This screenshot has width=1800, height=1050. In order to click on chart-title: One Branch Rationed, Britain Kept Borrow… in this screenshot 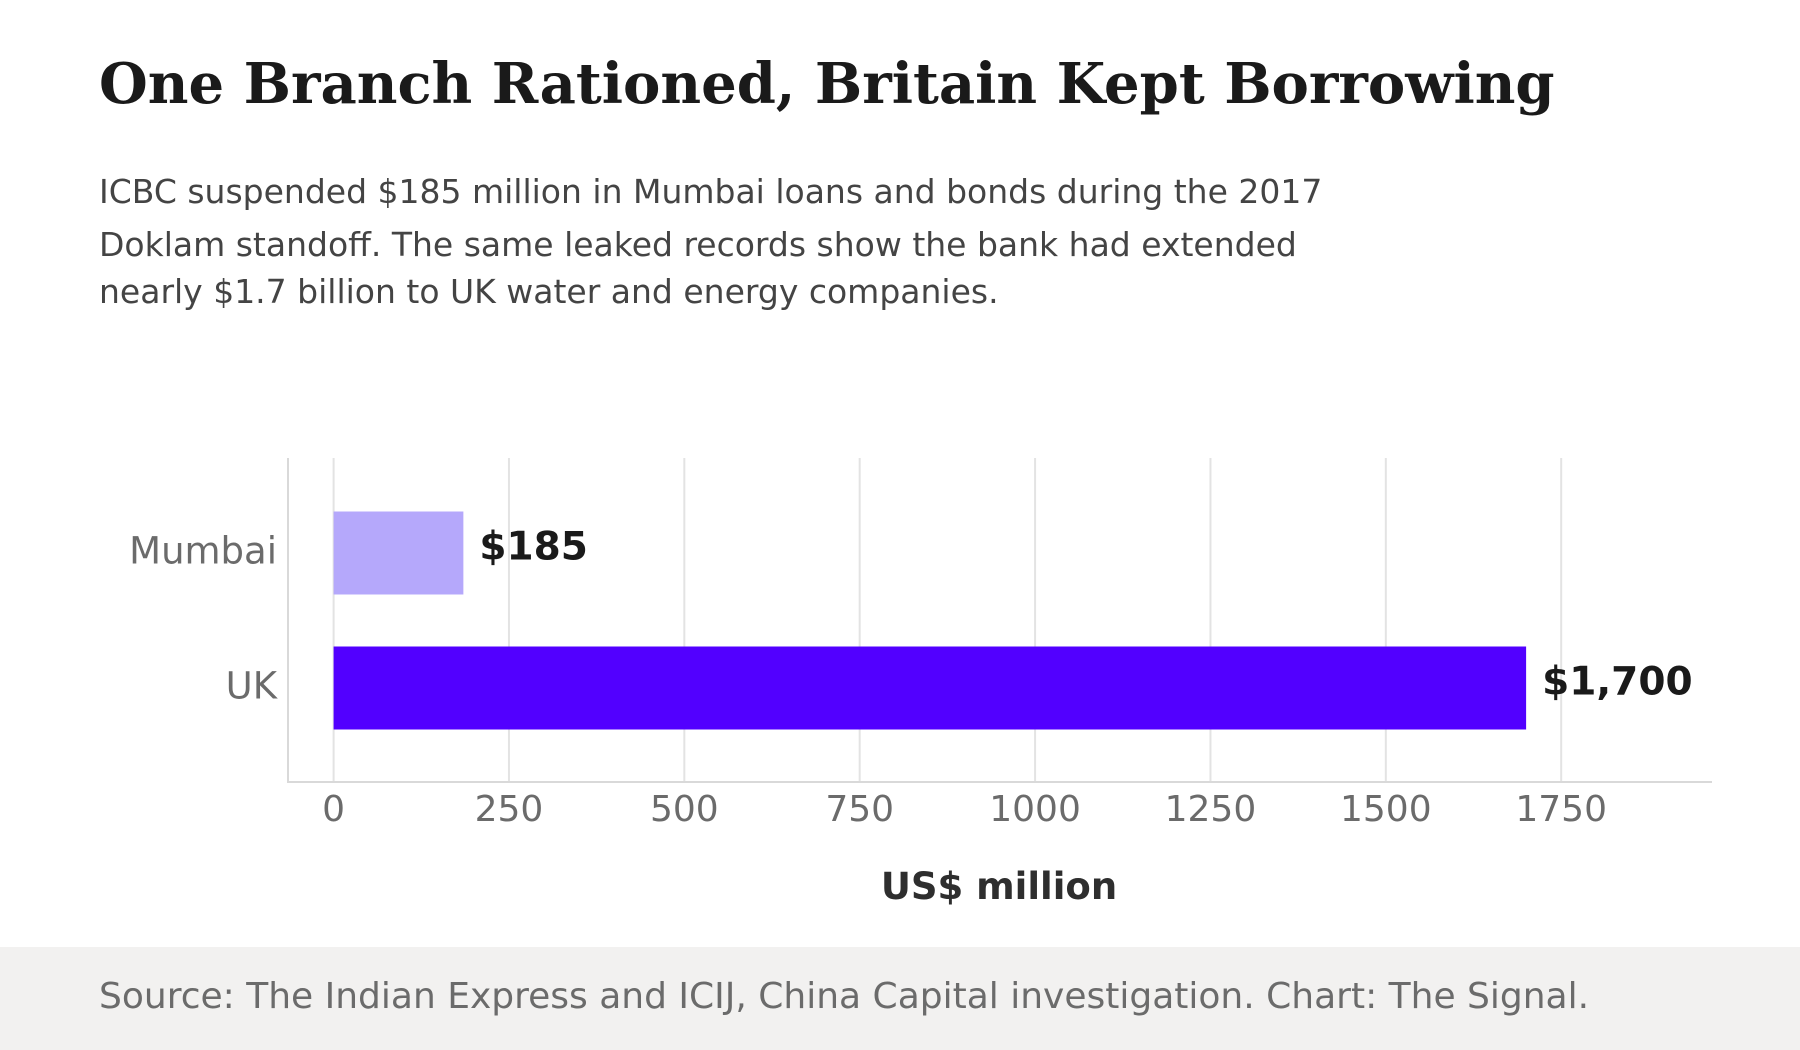, I will do `click(827, 84)`.